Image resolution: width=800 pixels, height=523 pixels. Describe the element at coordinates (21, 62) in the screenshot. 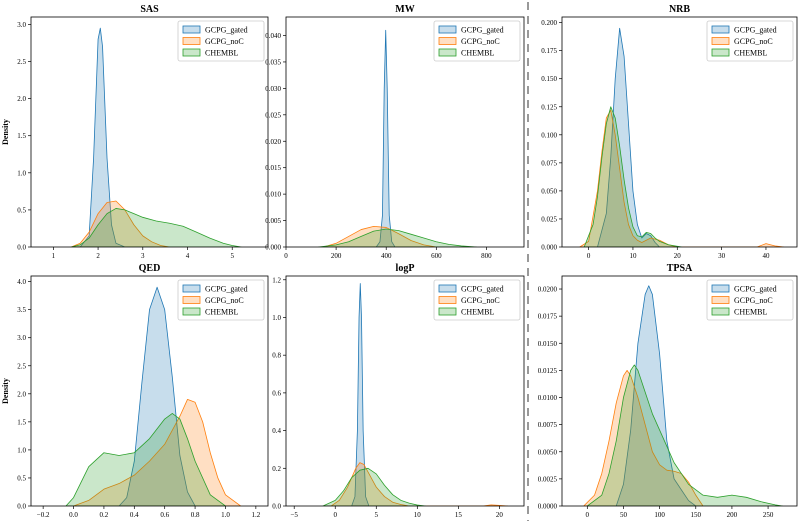

I see `y-tick-label: 2.5` at that location.